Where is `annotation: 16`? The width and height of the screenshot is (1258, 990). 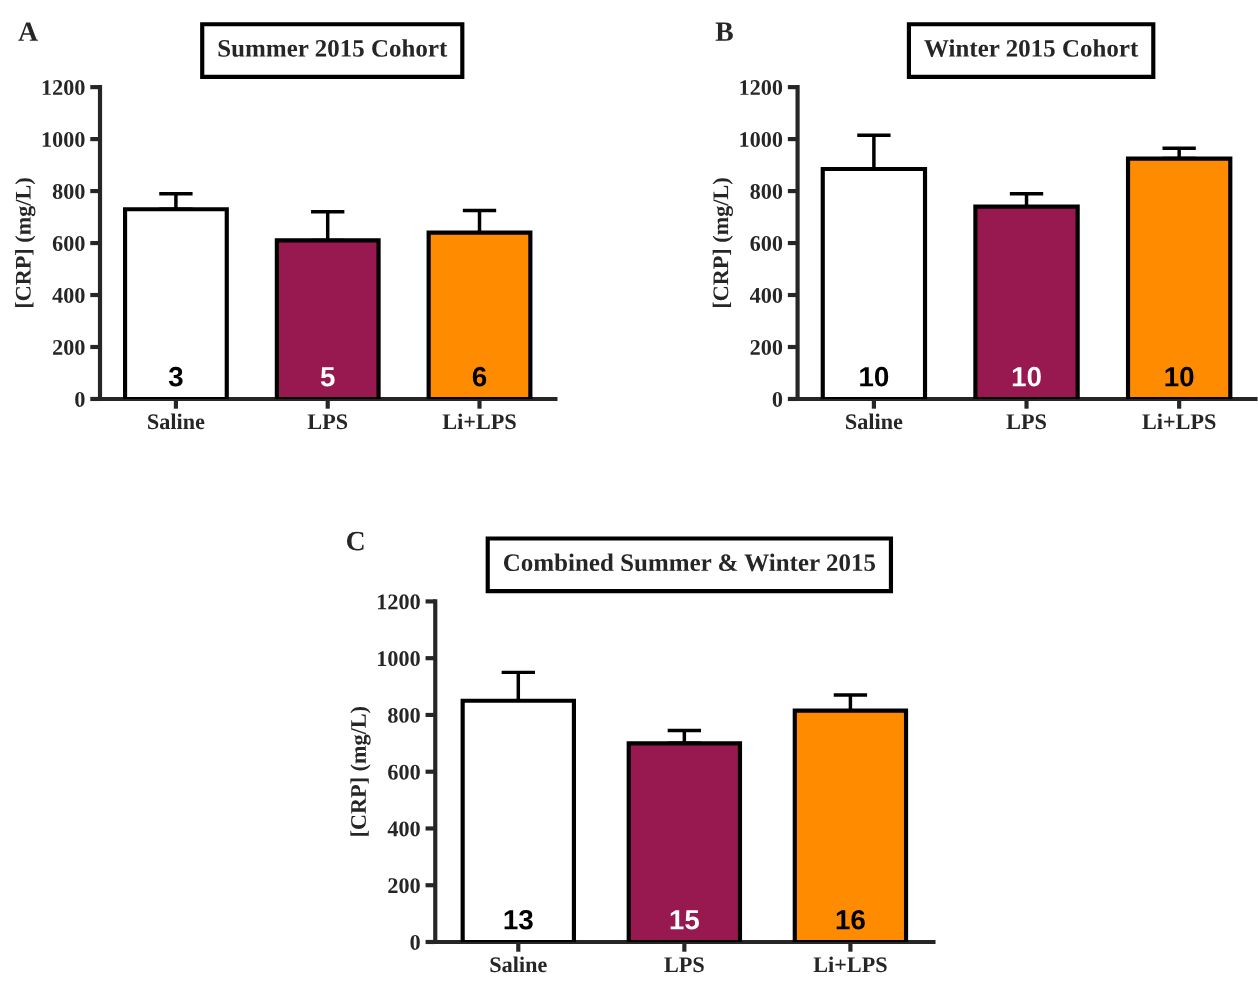
annotation: 16 is located at coordinates (850, 919).